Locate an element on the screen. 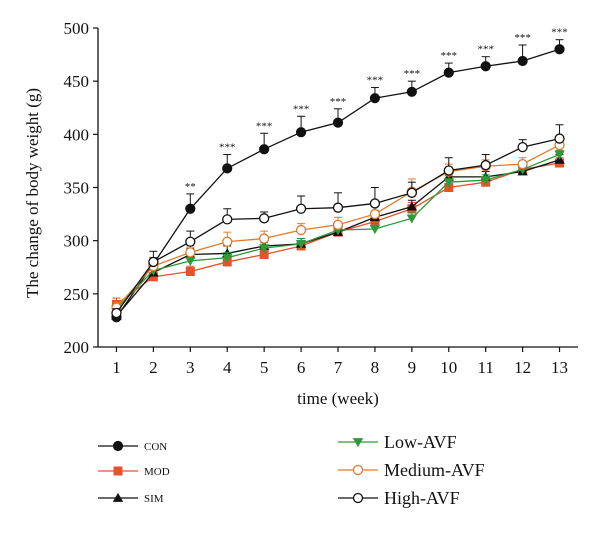 The image size is (600, 534). y-tick-label: 300 is located at coordinates (77, 241).